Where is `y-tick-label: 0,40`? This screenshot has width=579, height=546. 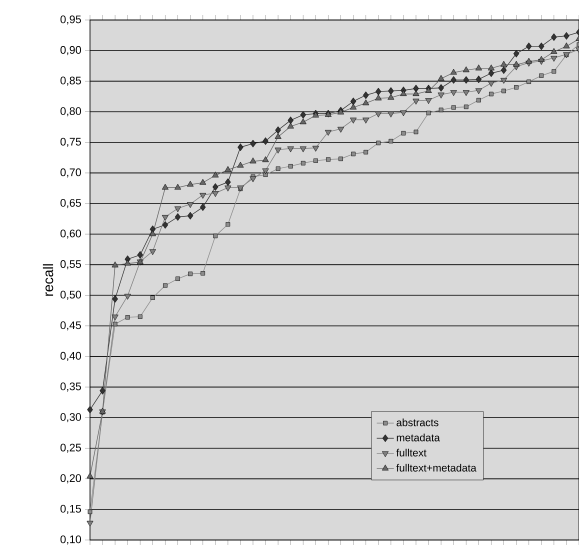 y-tick-label: 0,40 is located at coordinates (71, 357).